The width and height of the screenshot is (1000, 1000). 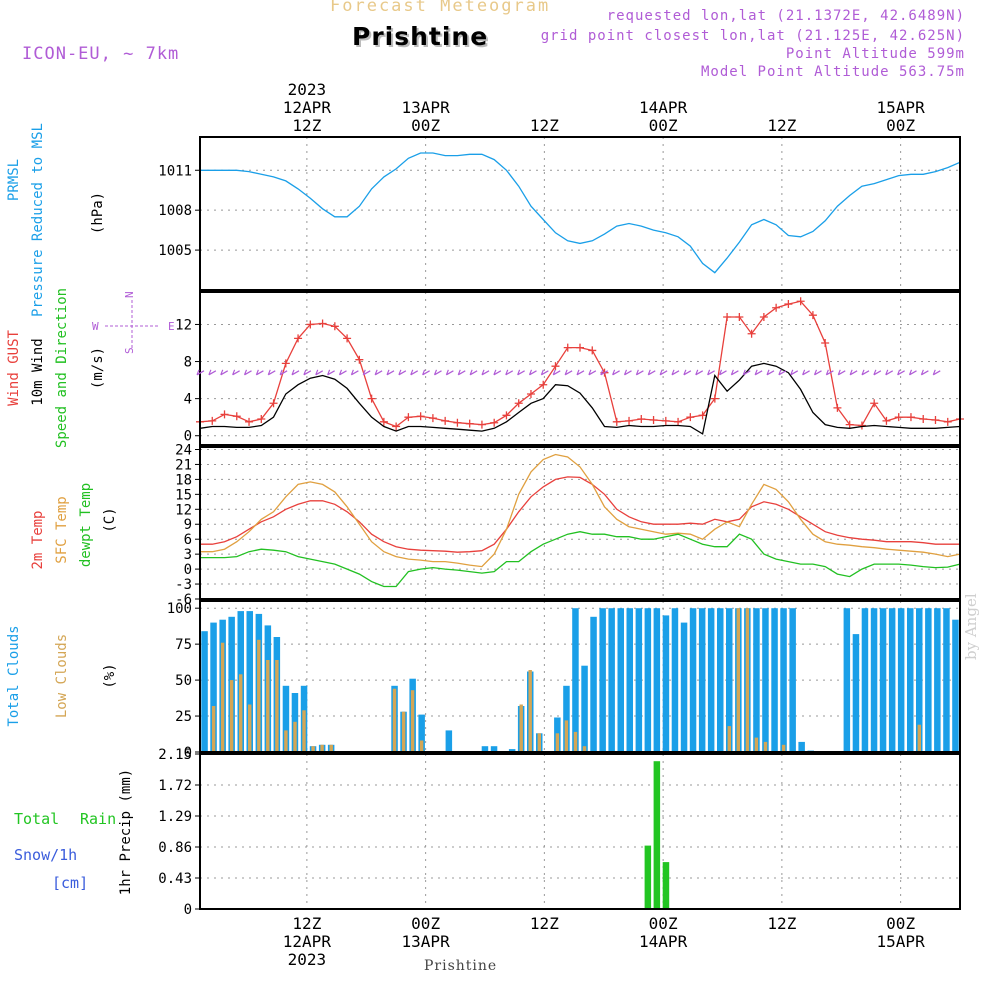 What do you see at coordinates (38, 539) in the screenshot?
I see `temp-label-2m: 2m Temp` at bounding box center [38, 539].